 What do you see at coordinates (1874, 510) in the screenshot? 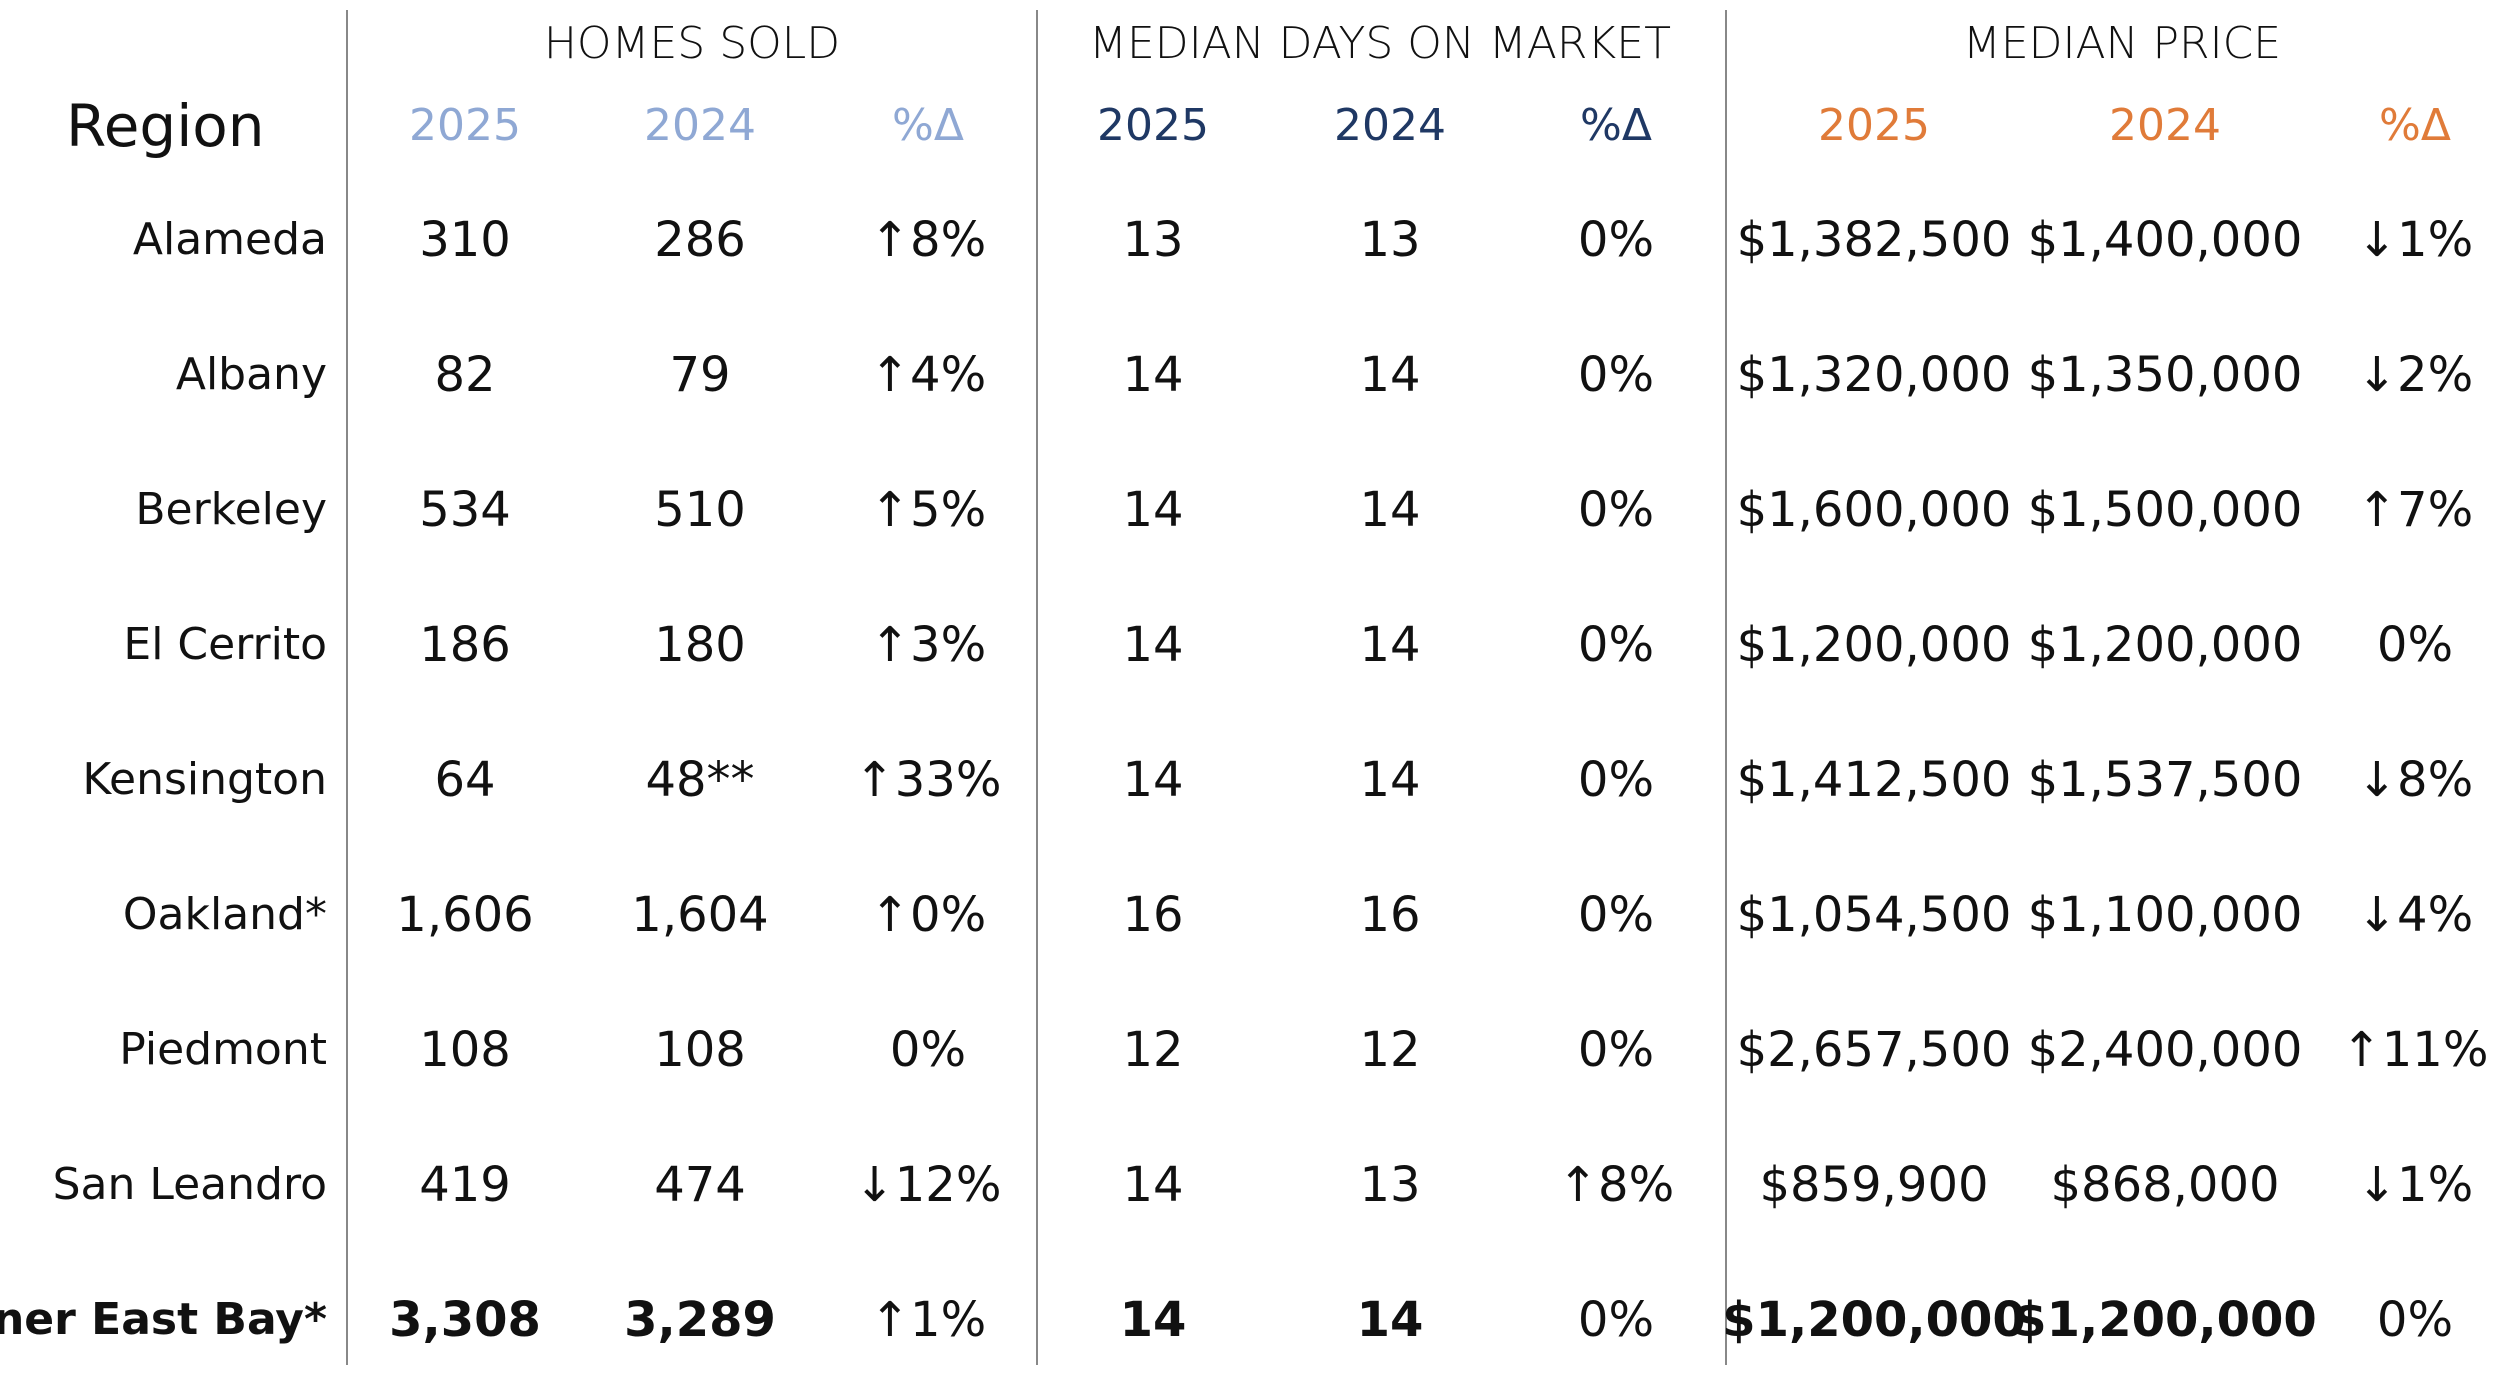
I see `cell: $1,600,000` at bounding box center [1874, 510].